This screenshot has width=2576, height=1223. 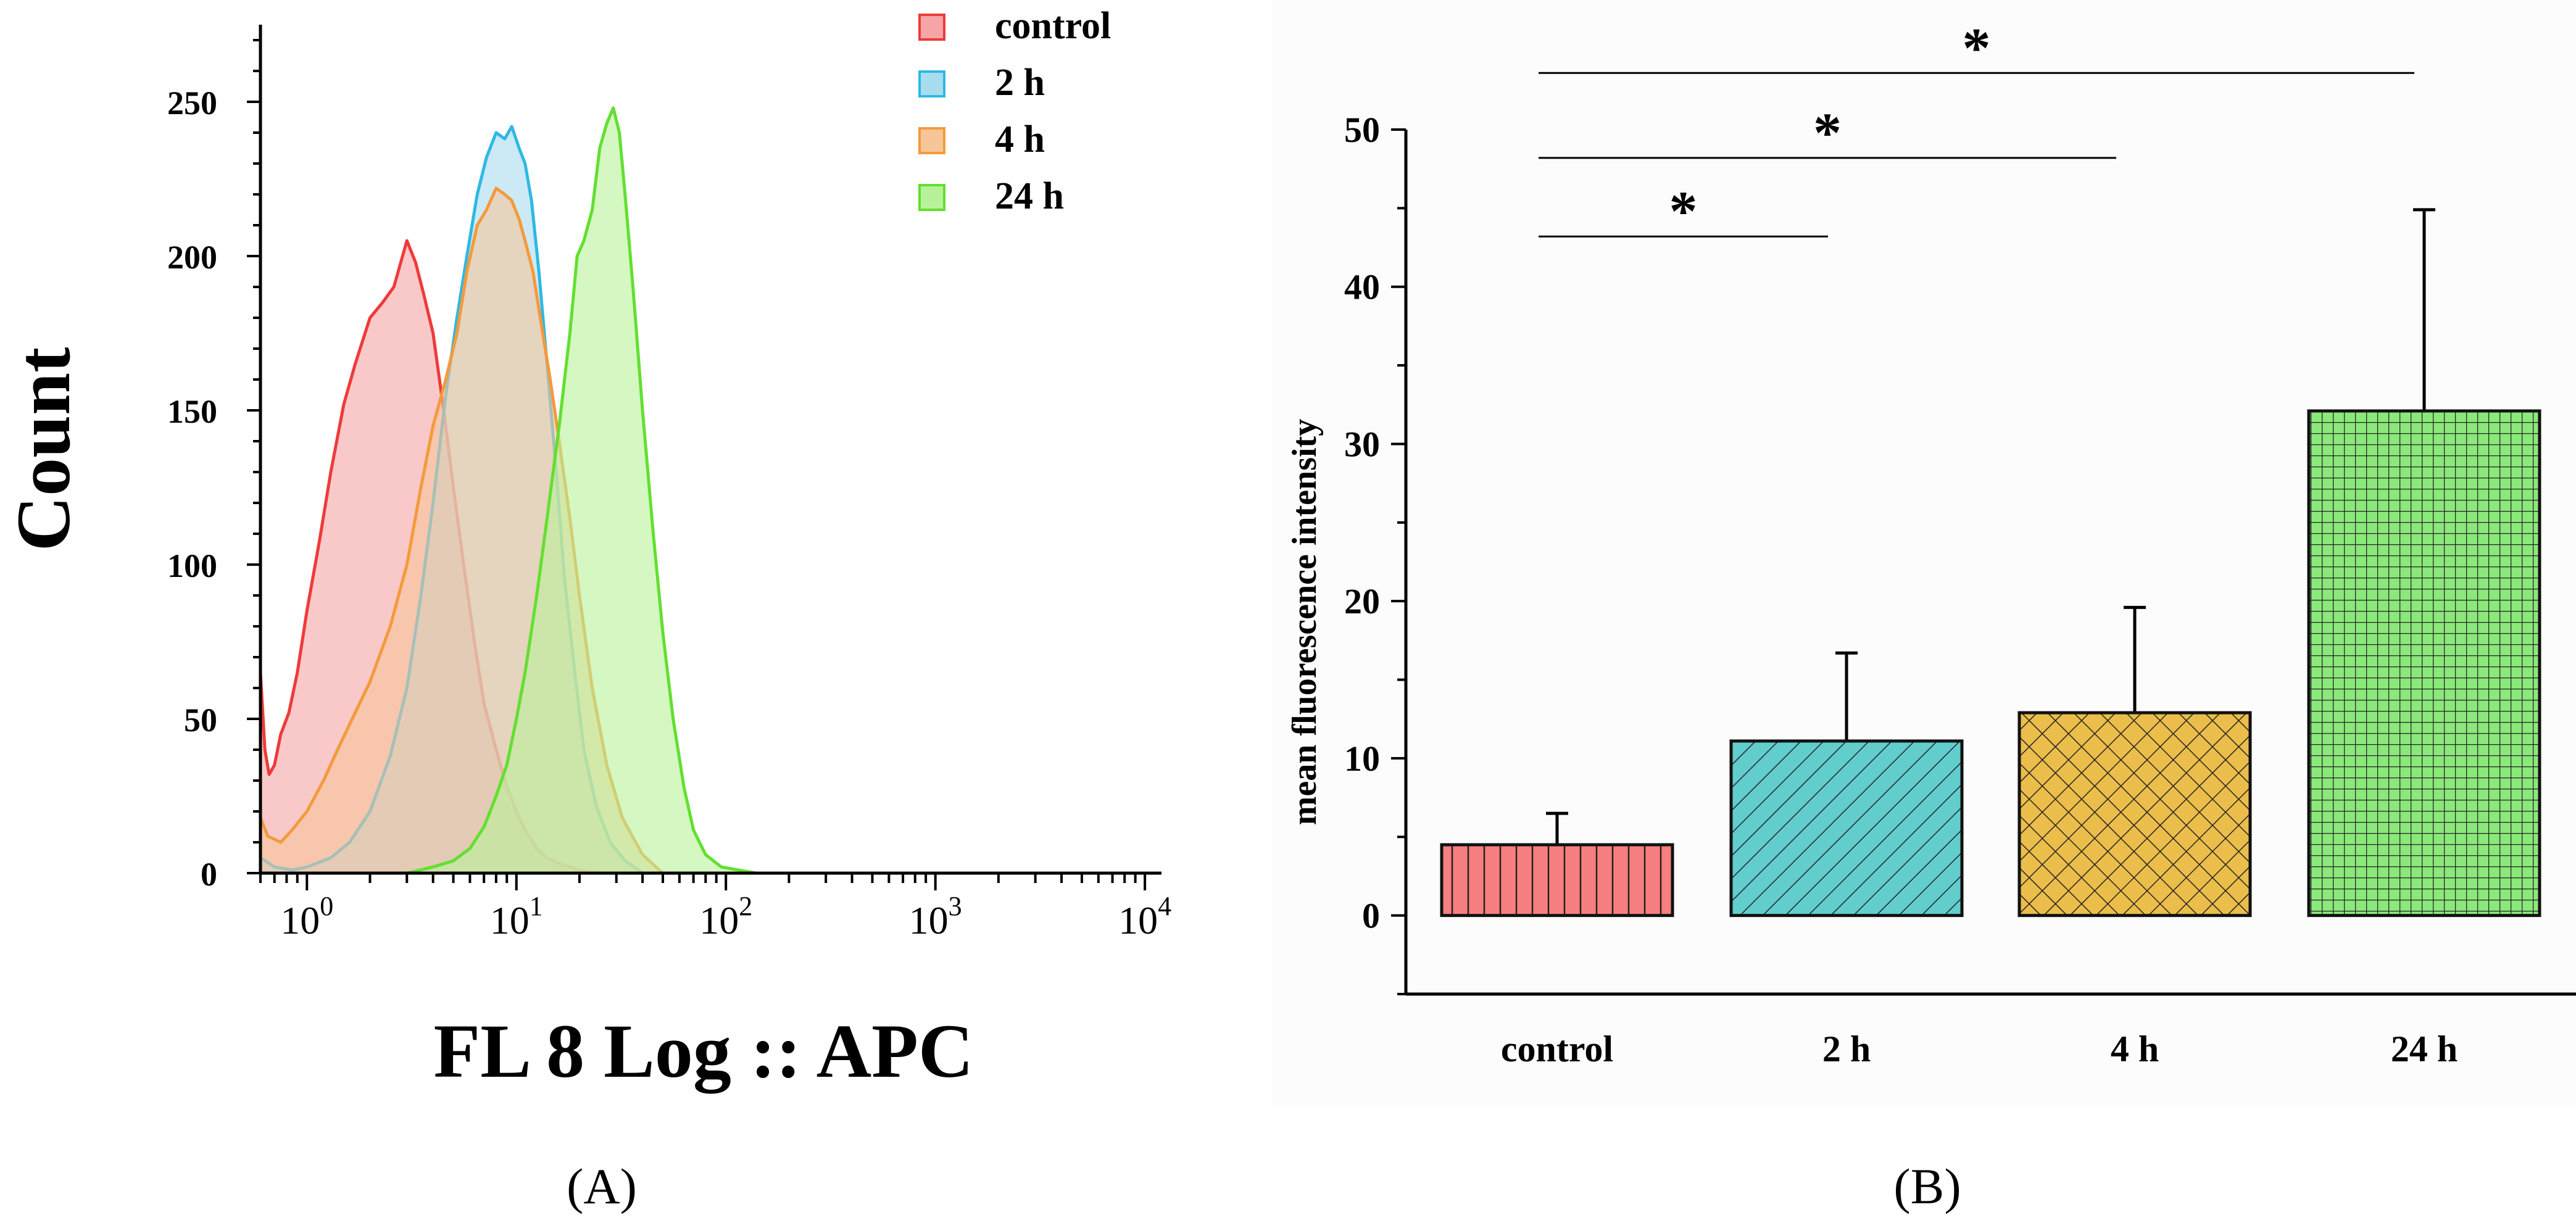 I want to click on panel-a-caption: (A), so click(x=602, y=1186).